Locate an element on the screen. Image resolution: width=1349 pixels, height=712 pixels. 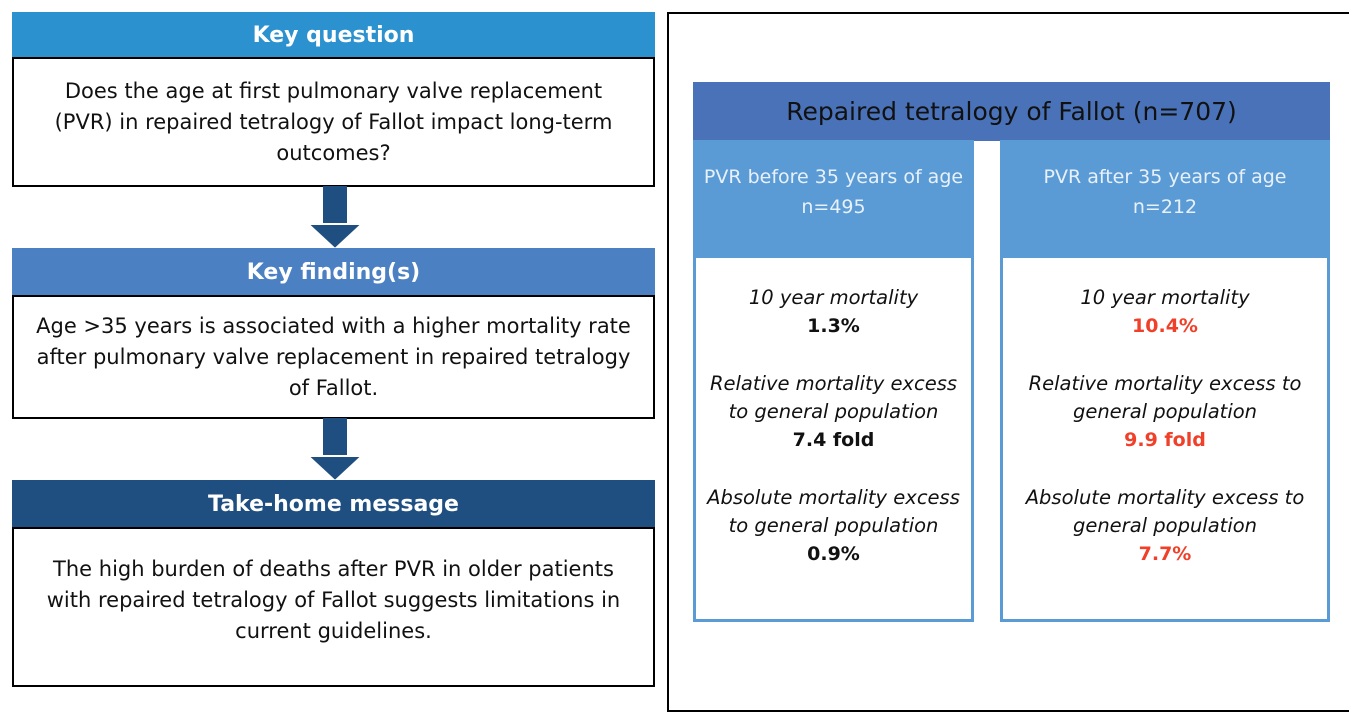
take-home-title: Take-home message is located at coordinates (333, 504).